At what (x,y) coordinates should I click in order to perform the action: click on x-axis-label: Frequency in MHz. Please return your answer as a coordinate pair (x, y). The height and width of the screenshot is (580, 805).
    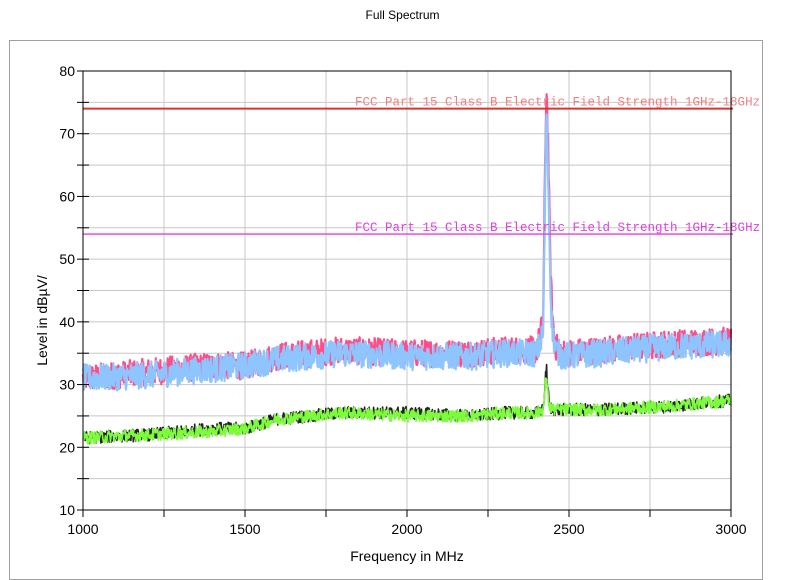
    Looking at the image, I should click on (407, 556).